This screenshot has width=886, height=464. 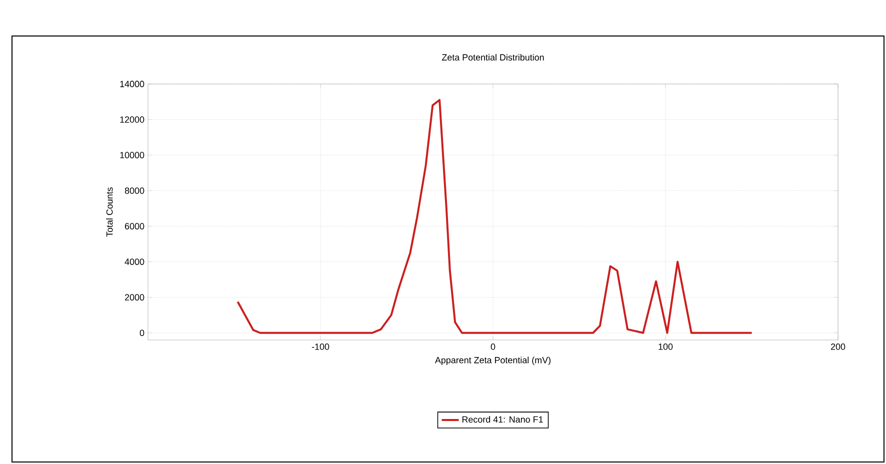 What do you see at coordinates (142, 333) in the screenshot?
I see `y-tick-label: 0` at bounding box center [142, 333].